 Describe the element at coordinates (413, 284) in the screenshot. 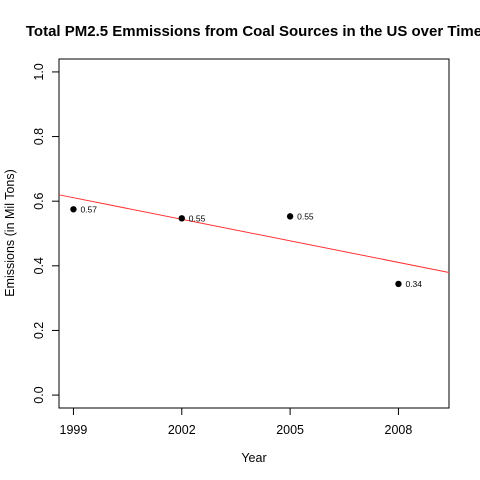

I see `data-label: 0.34` at that location.